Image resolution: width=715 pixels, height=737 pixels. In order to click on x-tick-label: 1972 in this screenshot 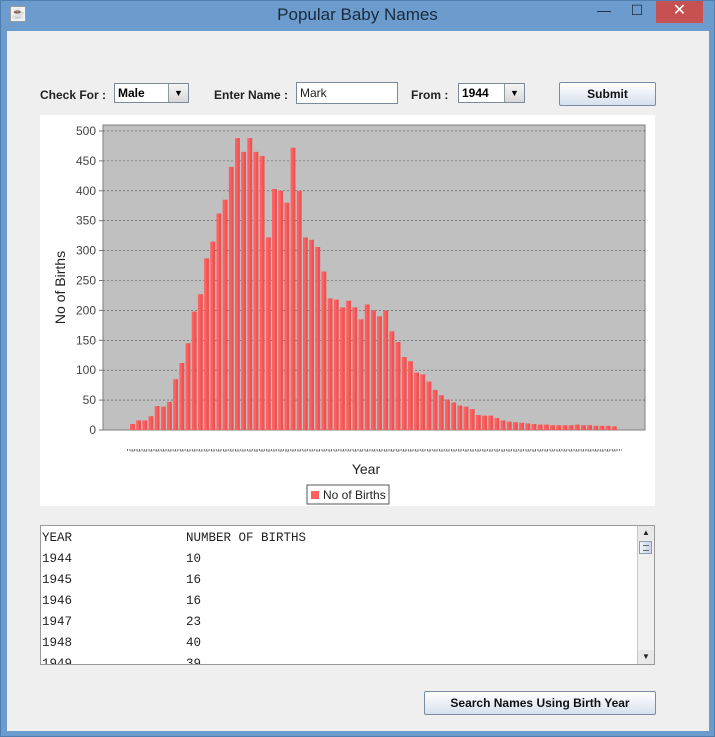, I will do `click(305, 452)`.